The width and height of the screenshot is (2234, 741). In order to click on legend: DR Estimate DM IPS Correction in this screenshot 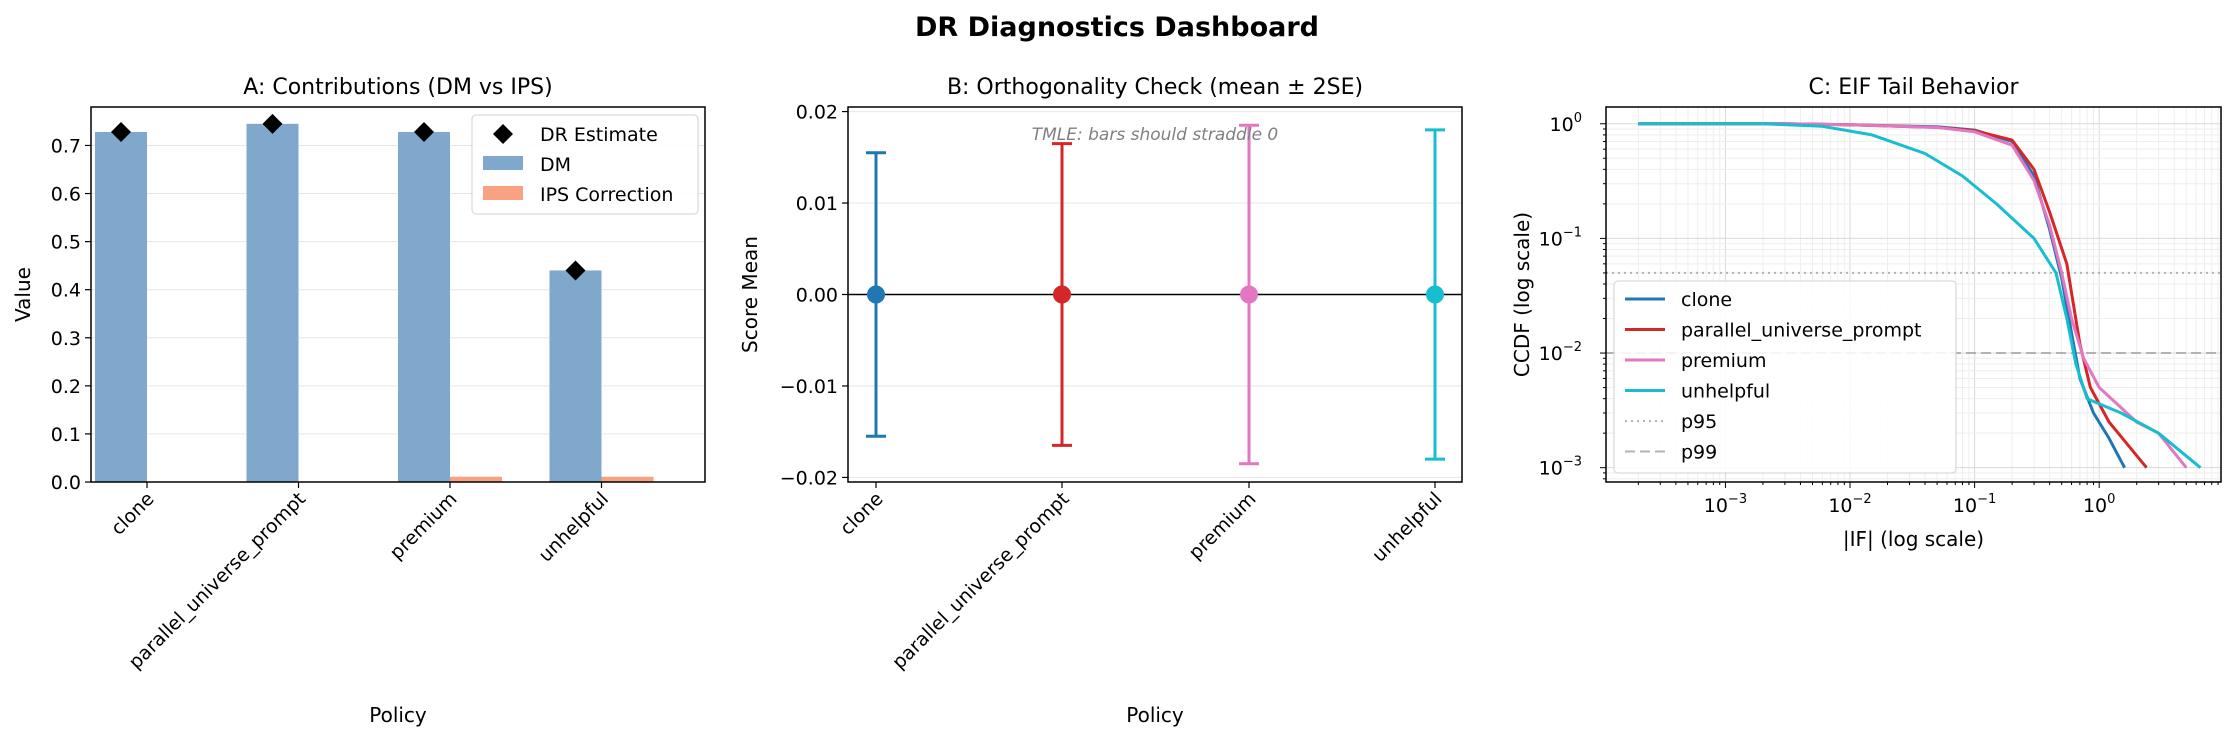, I will do `click(585, 164)`.